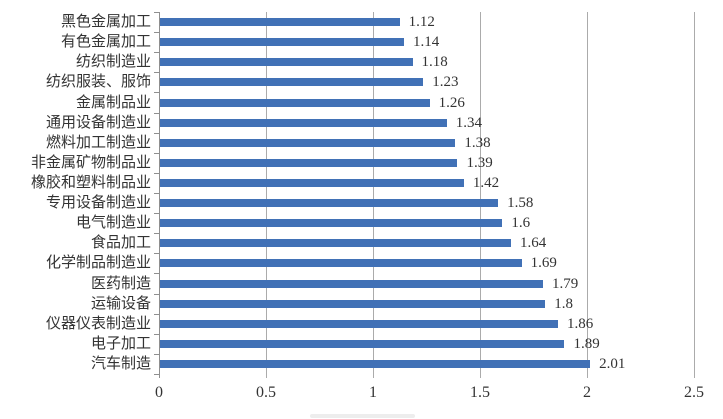  Describe the element at coordinates (98, 203) in the screenshot. I see `category-label: 专用设备制造业` at that location.